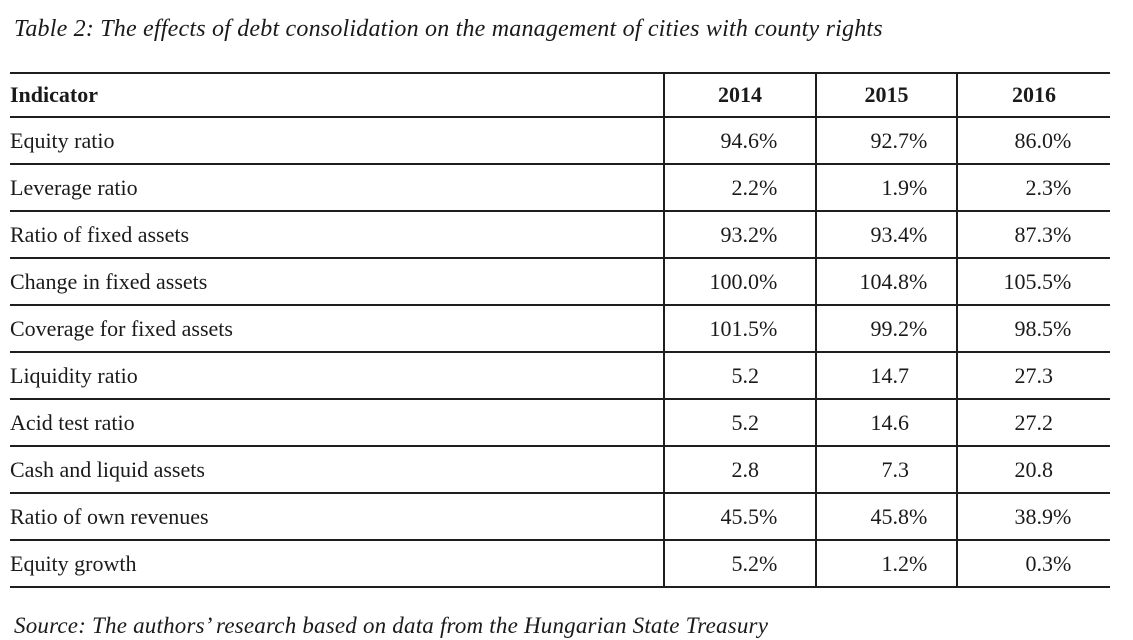 The width and height of the screenshot is (1133, 640). I want to click on value-number: 14.6, so click(890, 422).